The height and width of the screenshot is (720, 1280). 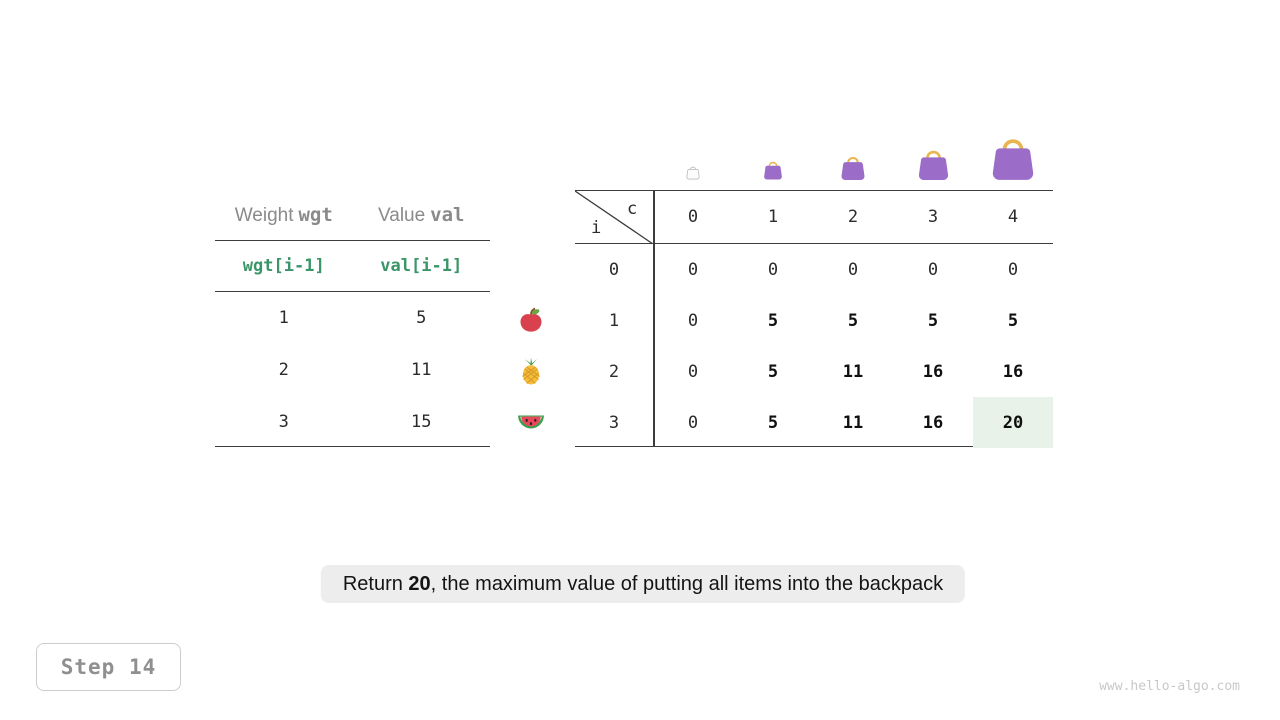 What do you see at coordinates (283, 370) in the screenshot?
I see `item-weight: 2` at bounding box center [283, 370].